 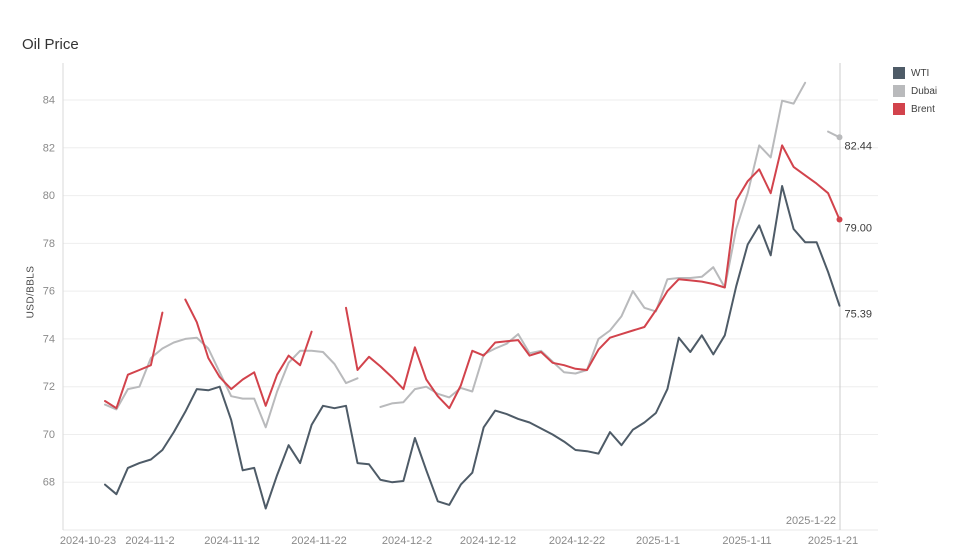 I want to click on y-axis-tick-label: 72, so click(x=49, y=387).